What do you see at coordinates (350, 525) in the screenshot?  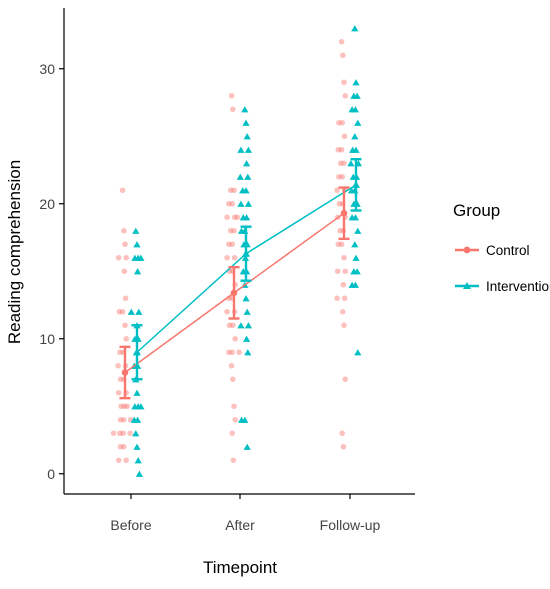 I see `x-tick-label: Follow-up` at bounding box center [350, 525].